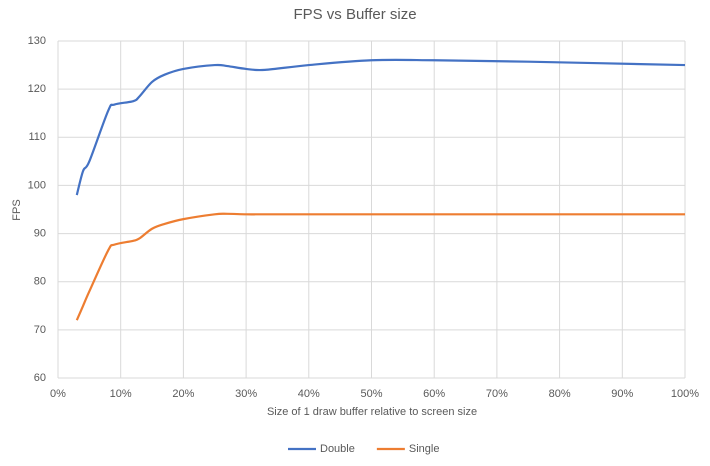 This screenshot has height=466, width=710. I want to click on x-tick-label: 70%, so click(497, 394).